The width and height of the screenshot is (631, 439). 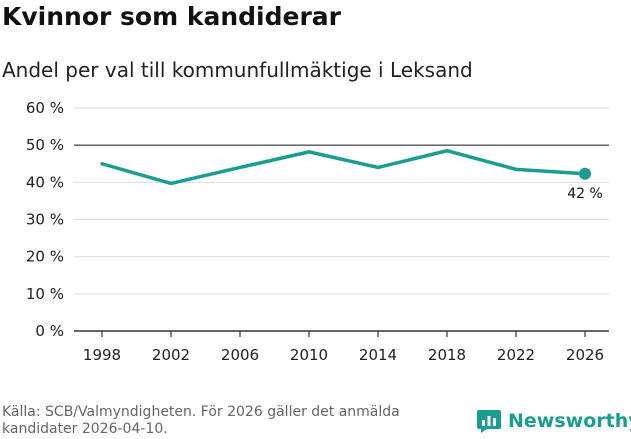 What do you see at coordinates (45, 145) in the screenshot?
I see `y-tick-label: 50 %` at bounding box center [45, 145].